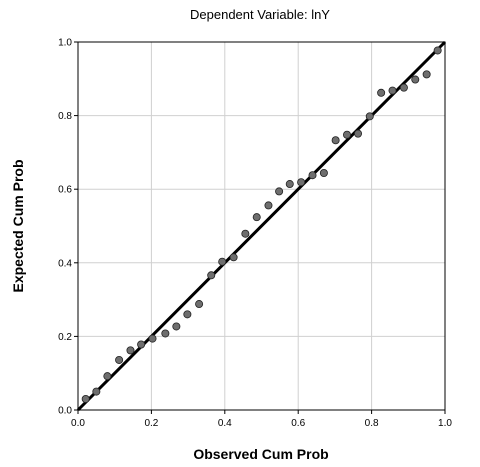 The height and width of the screenshot is (467, 480). What do you see at coordinates (445, 423) in the screenshot?
I see `x-tick-label: 1.0` at bounding box center [445, 423].